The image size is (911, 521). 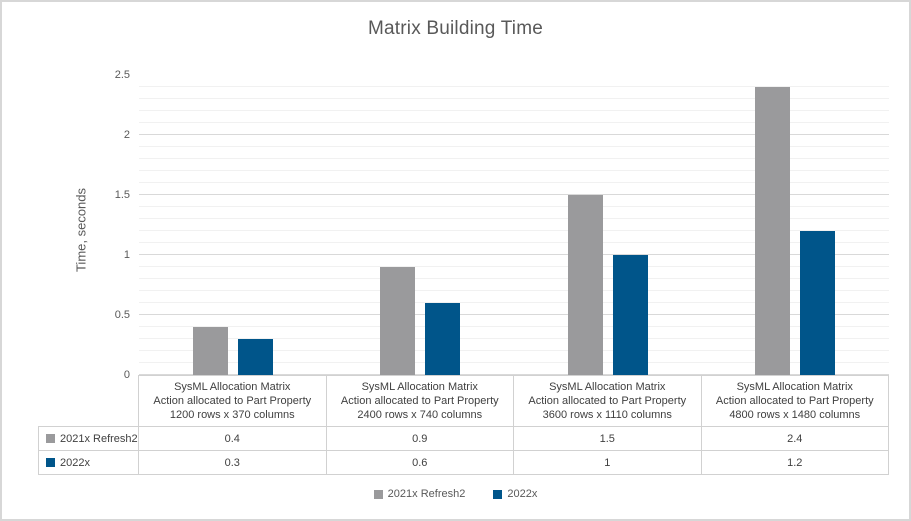 What do you see at coordinates (255, 357) in the screenshot?
I see `bar-2022x-cat1` at bounding box center [255, 357].